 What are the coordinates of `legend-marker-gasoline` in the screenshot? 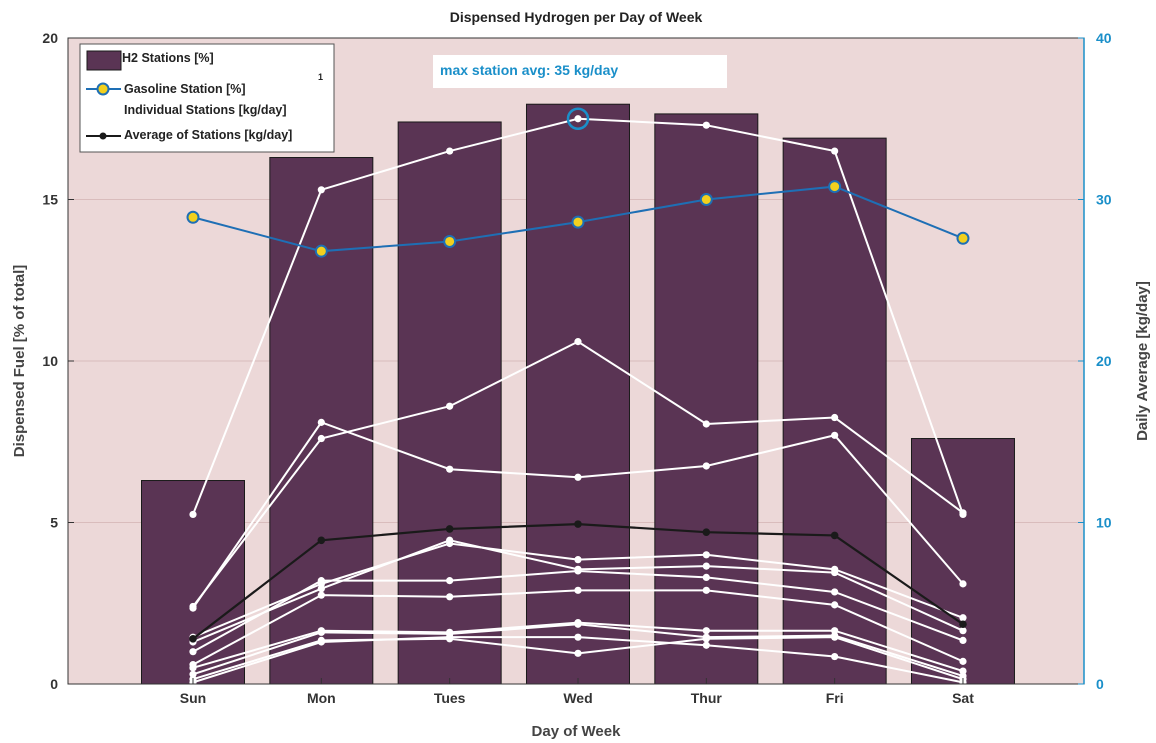 It's located at (103, 89).